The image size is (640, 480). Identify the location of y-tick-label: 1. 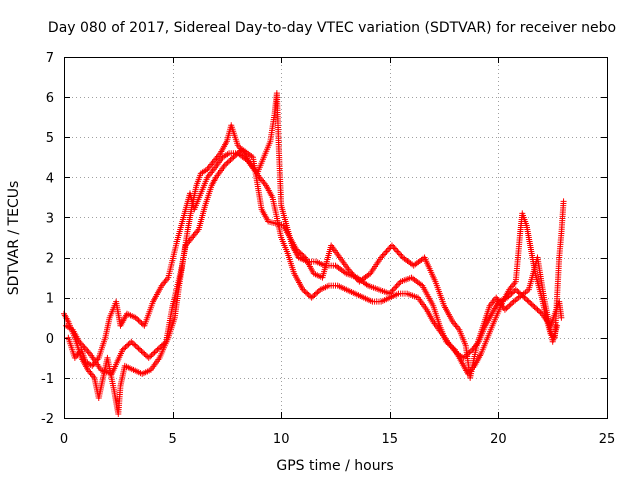
(50, 299).